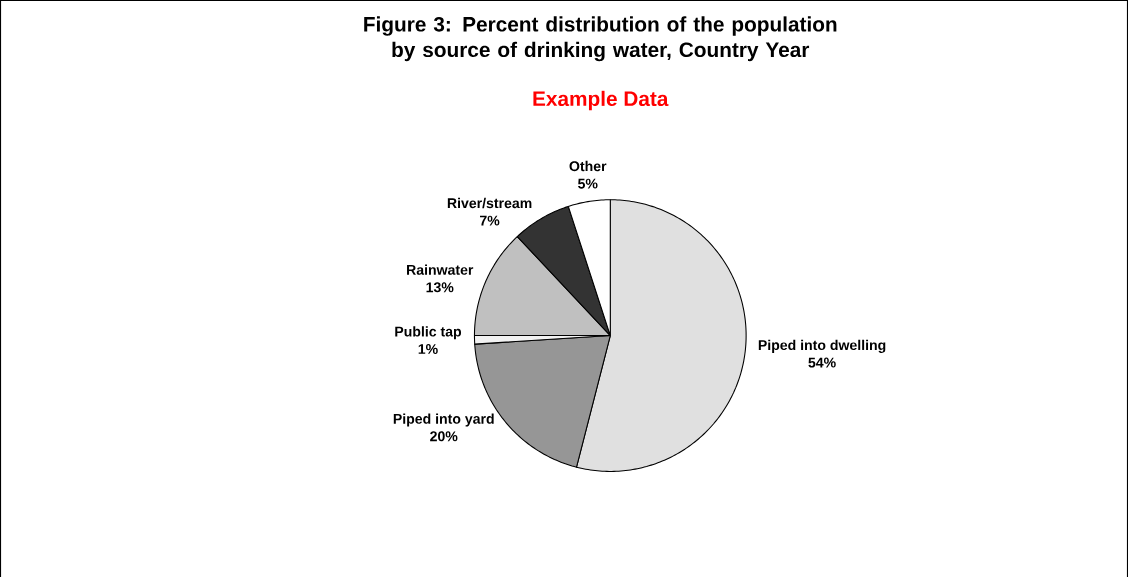 The width and height of the screenshot is (1128, 578). I want to click on slice-label: Piped into yard, so click(443, 420).